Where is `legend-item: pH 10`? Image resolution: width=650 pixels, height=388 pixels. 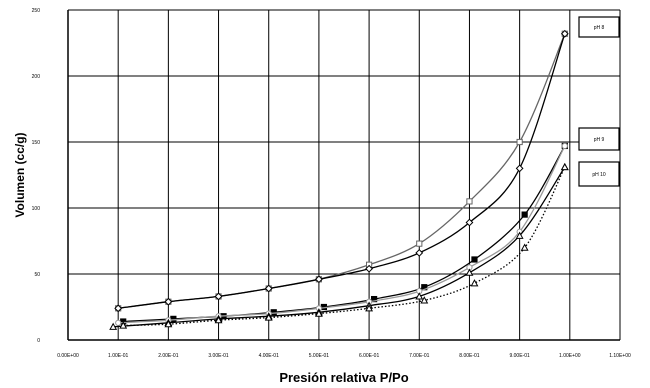
legend-item: pH 10 is located at coordinates (599, 174).